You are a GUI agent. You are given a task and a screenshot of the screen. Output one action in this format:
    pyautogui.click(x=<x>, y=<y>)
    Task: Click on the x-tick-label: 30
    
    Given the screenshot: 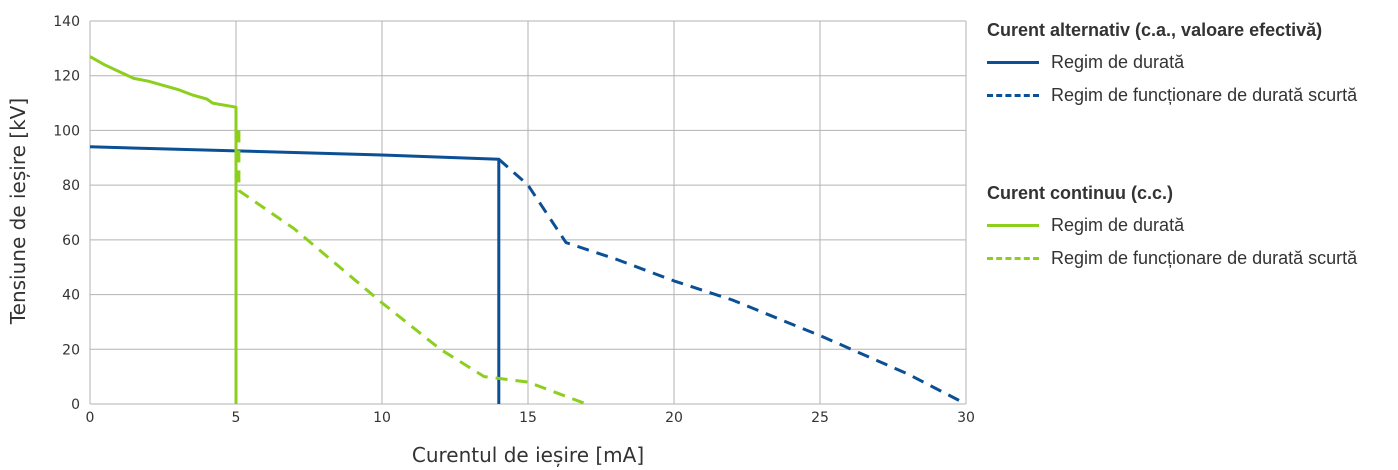 What is the action you would take?
    pyautogui.click(x=966, y=418)
    